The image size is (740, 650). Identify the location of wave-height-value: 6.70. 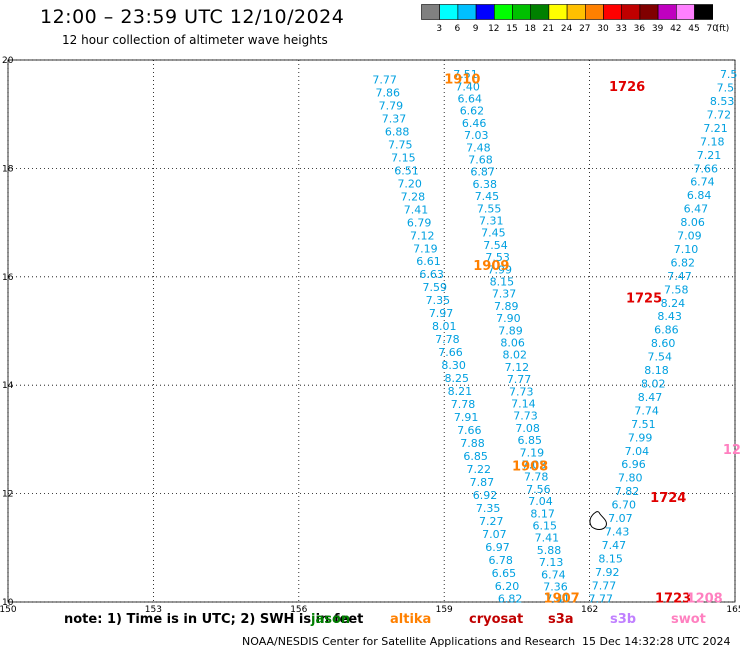
(623, 505).